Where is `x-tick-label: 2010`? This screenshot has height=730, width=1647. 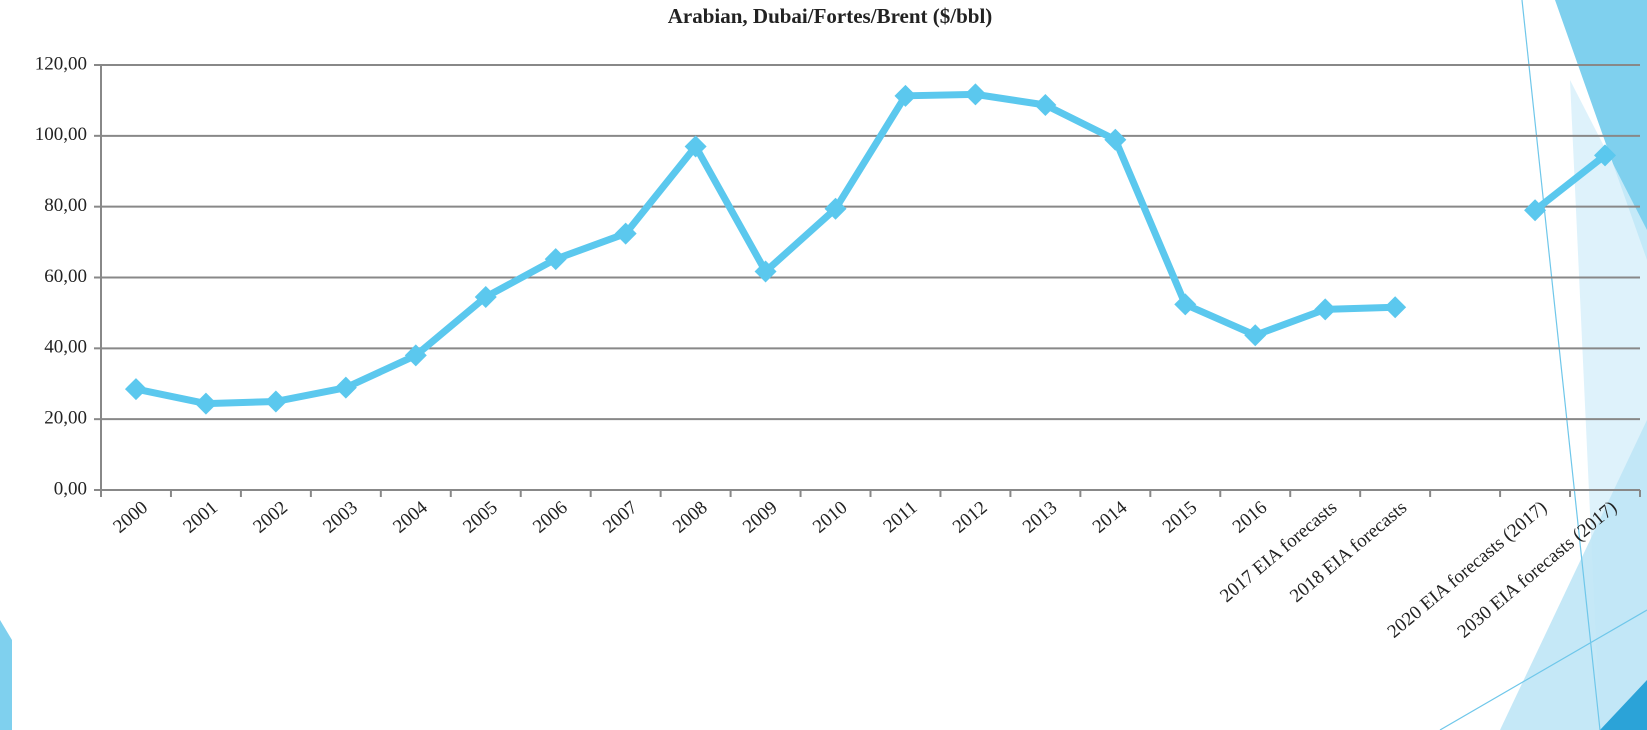 x-tick-label: 2010 is located at coordinates (830, 517).